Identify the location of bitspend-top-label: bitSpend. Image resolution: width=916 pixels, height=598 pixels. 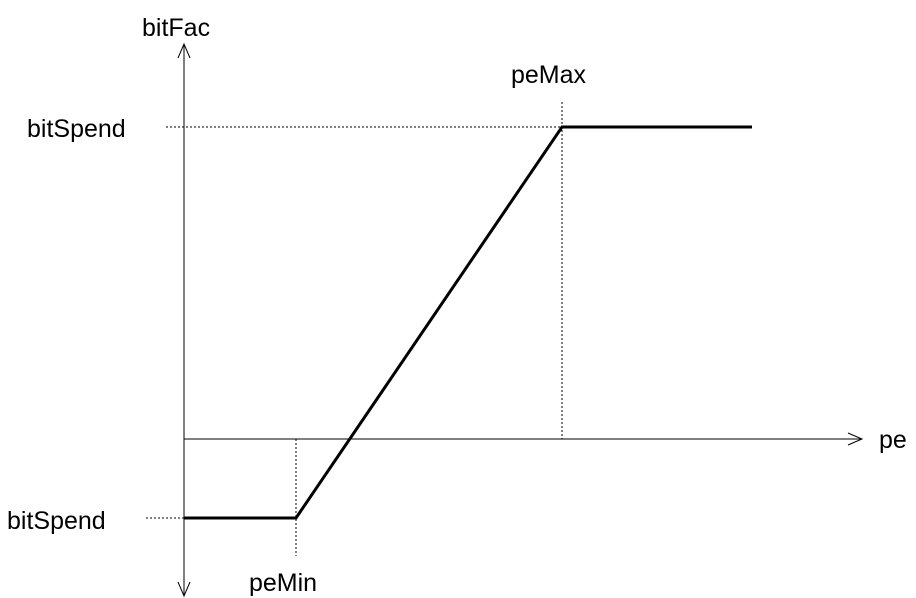
(76, 129).